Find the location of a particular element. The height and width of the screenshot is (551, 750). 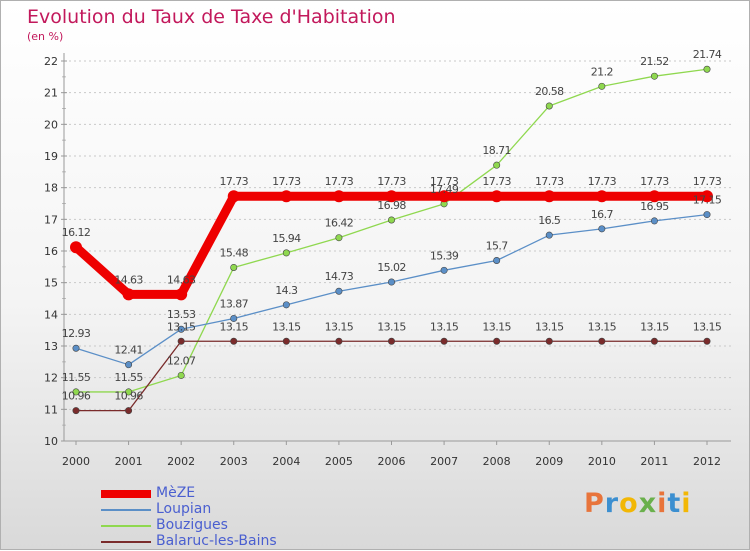

data-label: 15.48 is located at coordinates (234, 252).